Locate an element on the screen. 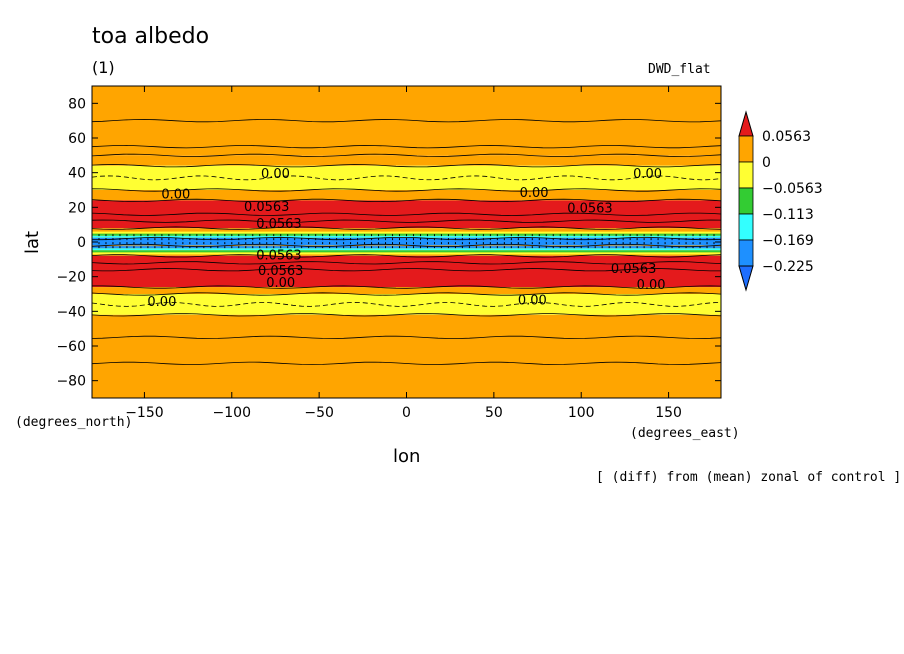 Image resolution: width=904 pixels, height=654 pixels. y-tick-label: −40 is located at coordinates (71, 312).